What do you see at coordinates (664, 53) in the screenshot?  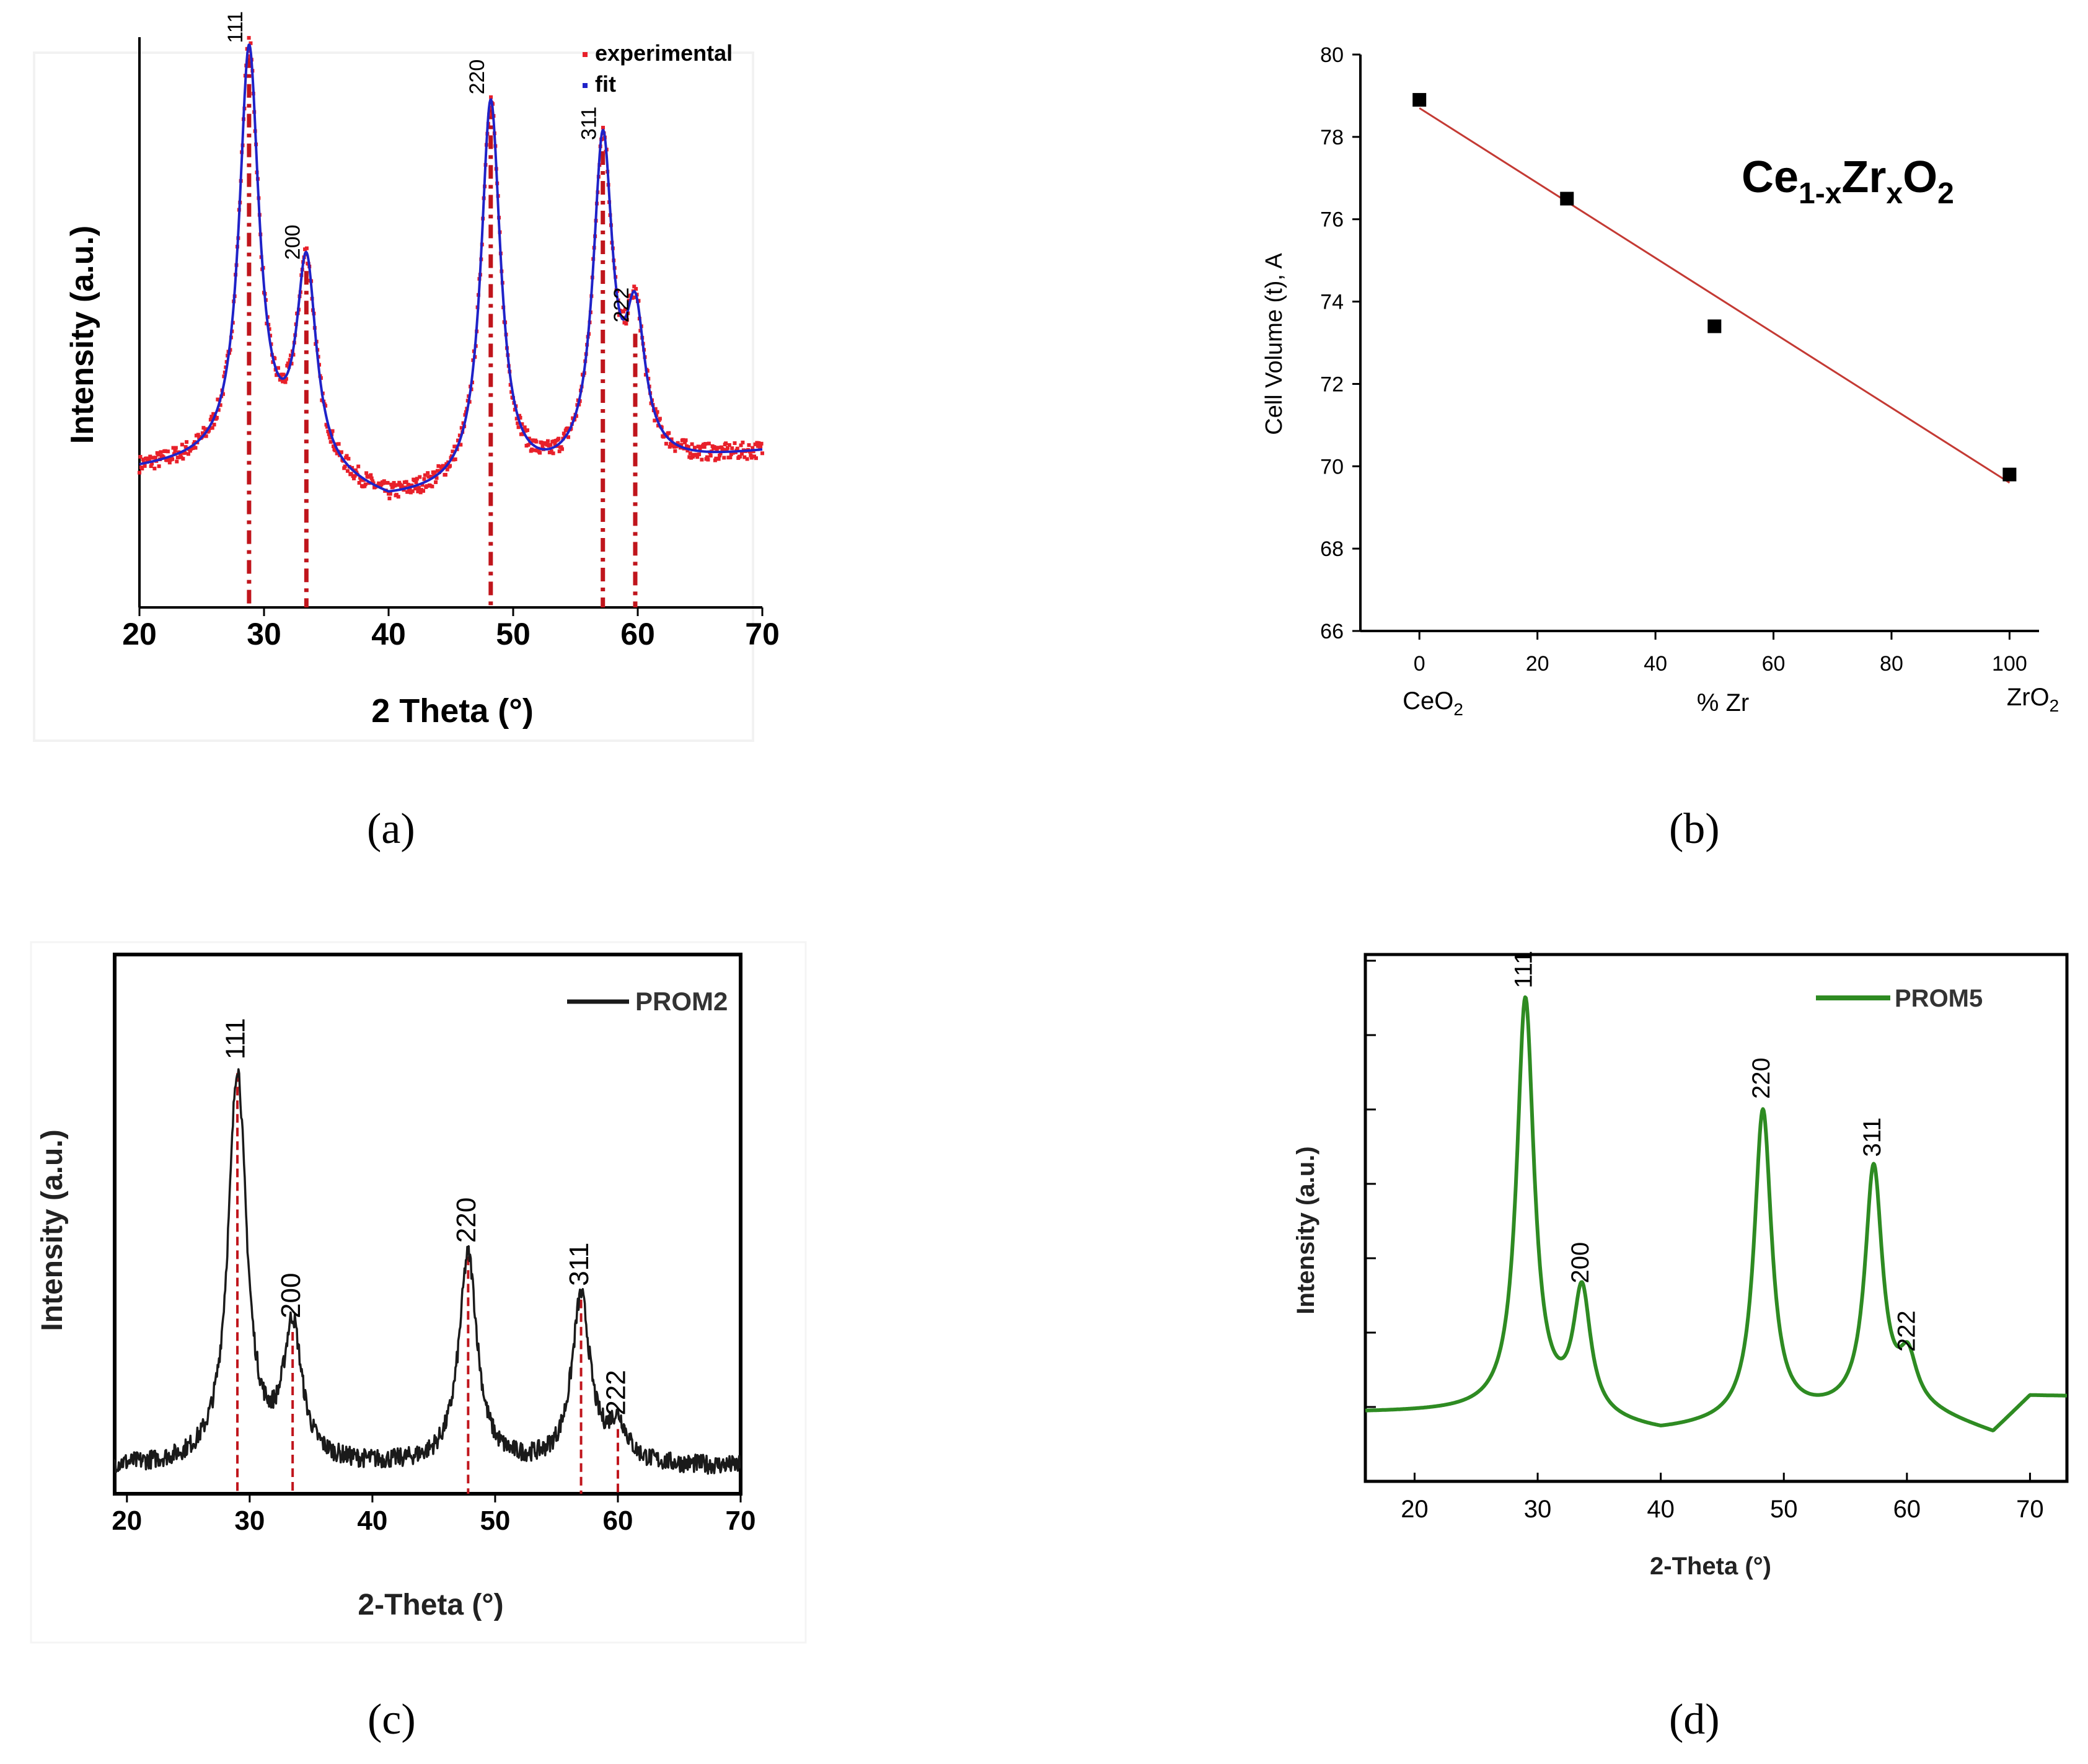 I see `legend-label-experimental: experimental` at bounding box center [664, 53].